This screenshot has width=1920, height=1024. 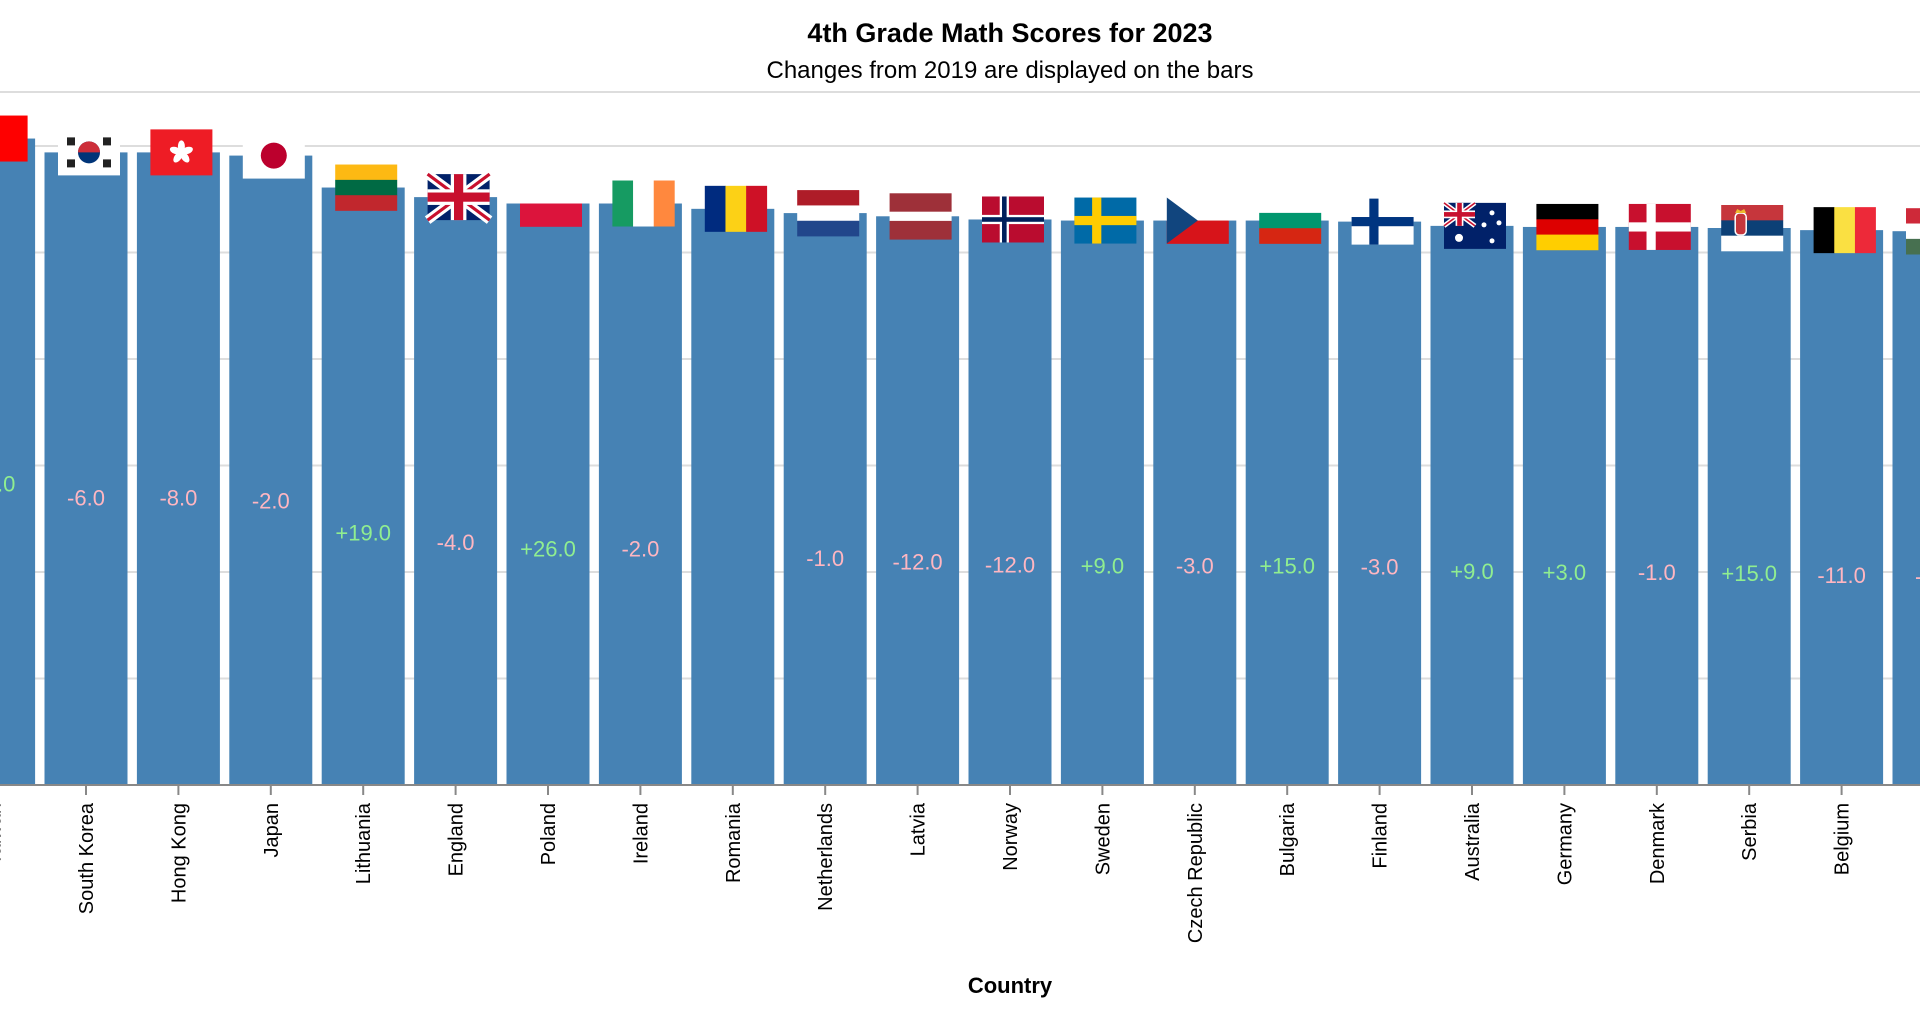 I want to click on bar-ireland, so click(x=640, y=494).